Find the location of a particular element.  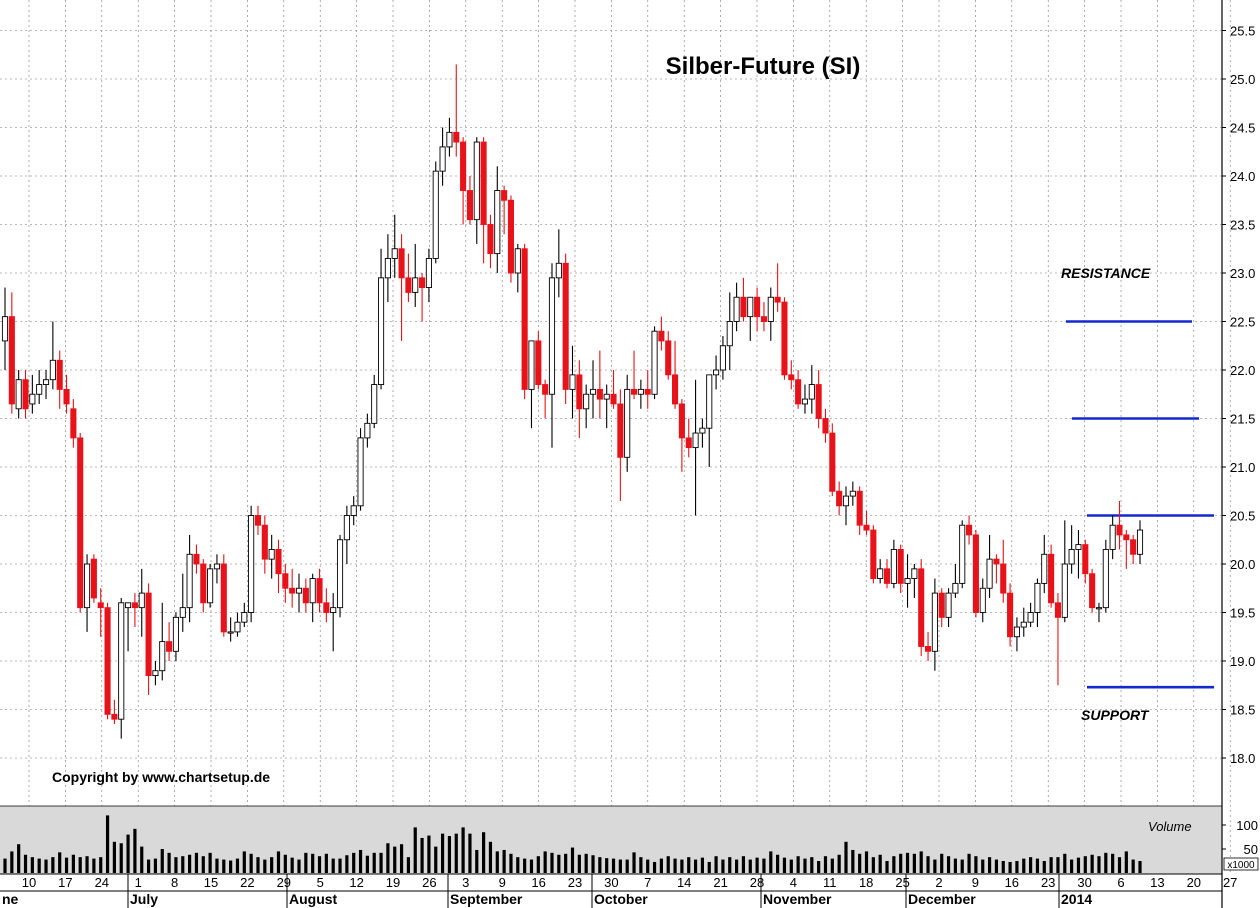

volume-unit-box is located at coordinates (1241, 864).